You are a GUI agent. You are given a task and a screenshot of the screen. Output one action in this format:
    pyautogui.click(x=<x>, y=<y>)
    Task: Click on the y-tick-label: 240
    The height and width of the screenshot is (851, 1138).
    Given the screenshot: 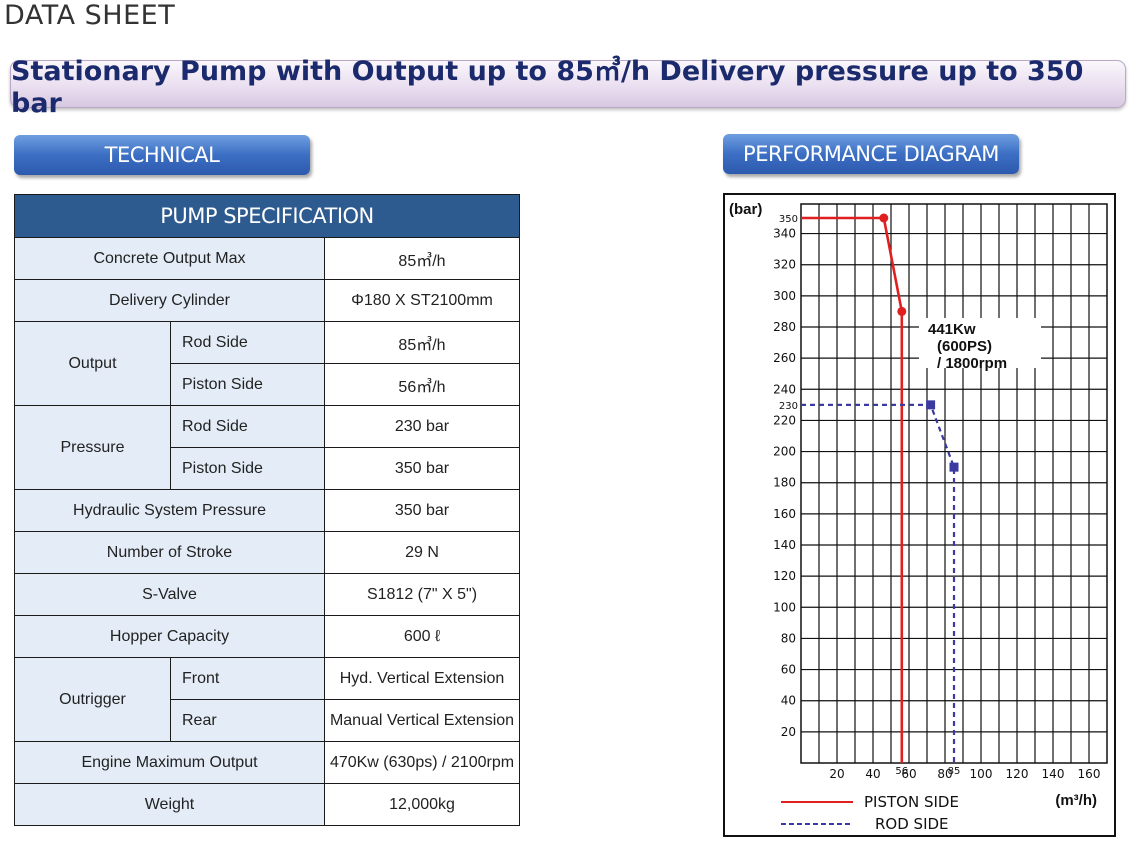 What is the action you would take?
    pyautogui.click(x=784, y=389)
    